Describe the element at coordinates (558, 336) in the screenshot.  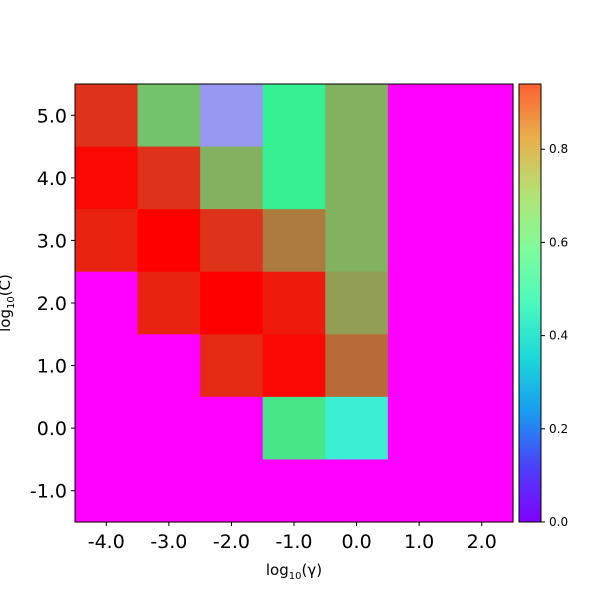
I see `colorbar-tick-label: 0.4` at that location.